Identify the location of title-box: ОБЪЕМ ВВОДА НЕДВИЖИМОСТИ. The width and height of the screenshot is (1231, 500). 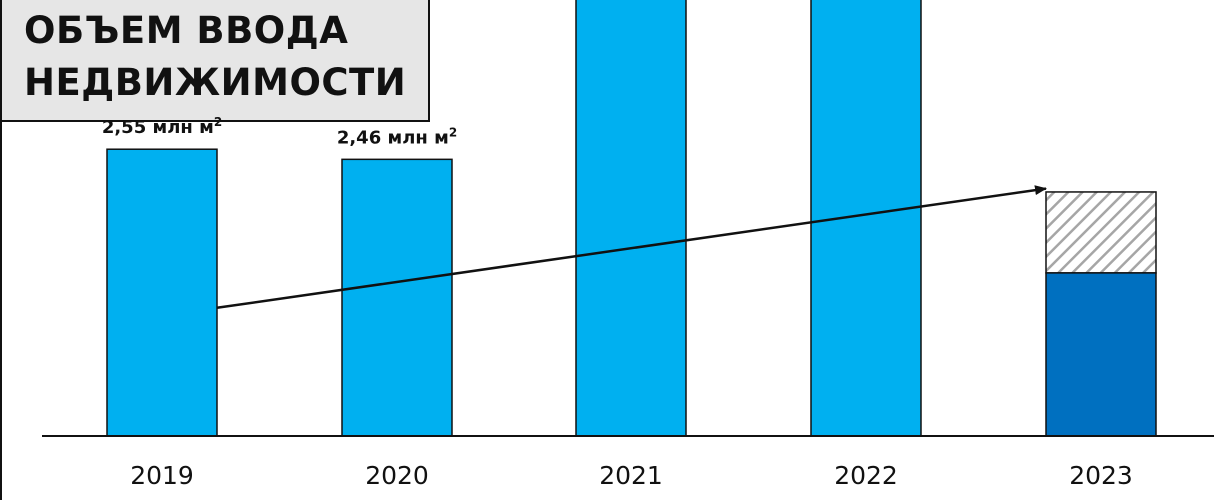
(215, 61).